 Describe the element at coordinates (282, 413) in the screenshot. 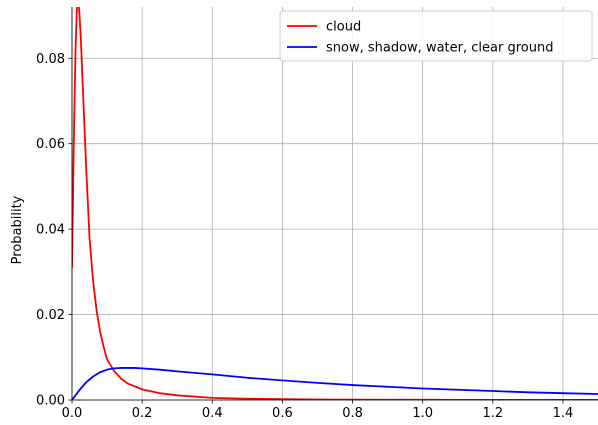

I see `x-tick-label: 0.6` at that location.